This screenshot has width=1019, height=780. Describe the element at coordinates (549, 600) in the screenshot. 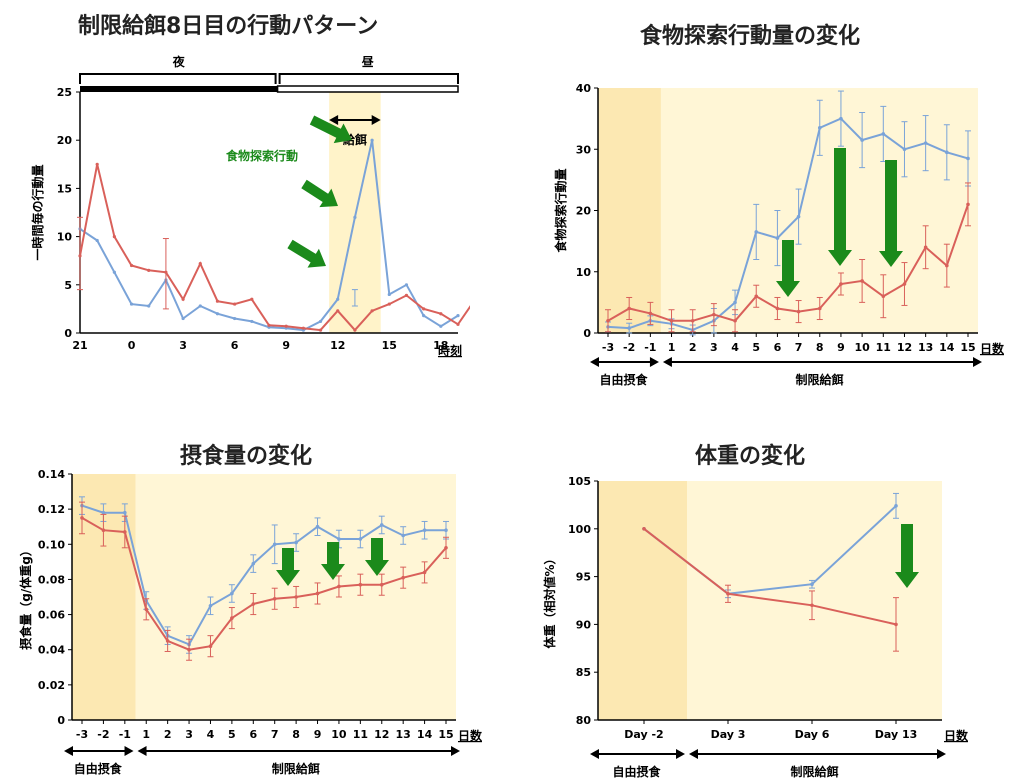

I see `y-axis-label: 体重（相対値%）` at that location.